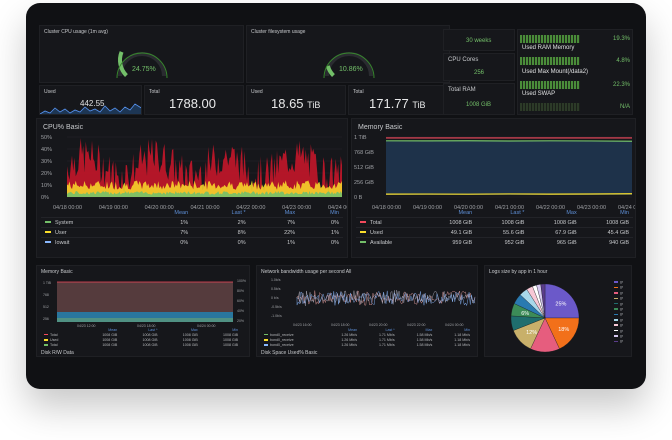 The image size is (672, 440). Describe the element at coordinates (63, 127) in the screenshot. I see `cpu-basic-title: CPU% Basic` at that location.